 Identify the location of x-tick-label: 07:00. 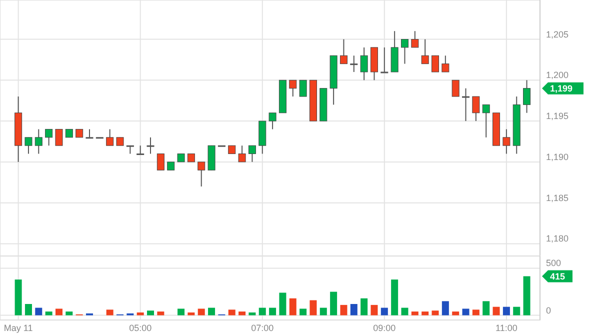
(262, 328).